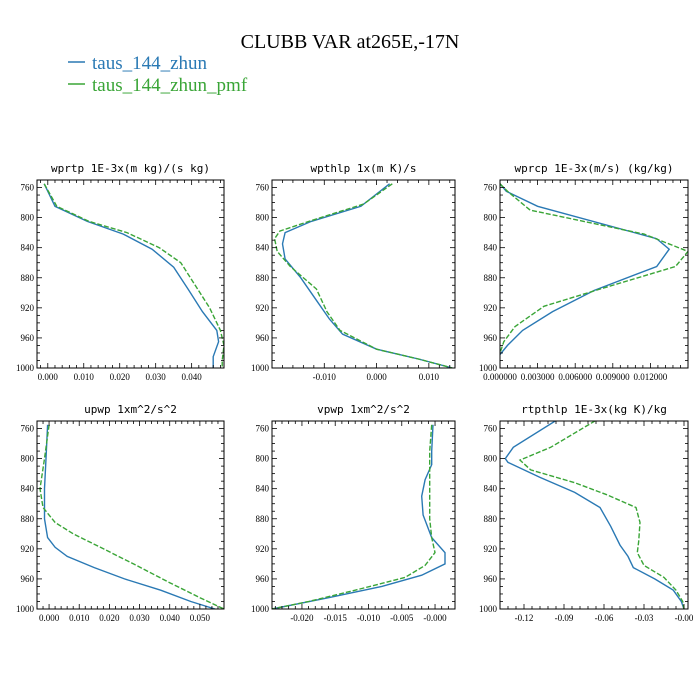 Image resolution: width=700 pixels, height=700 pixels. I want to click on x-tick-label: -0.00, so click(684, 618).